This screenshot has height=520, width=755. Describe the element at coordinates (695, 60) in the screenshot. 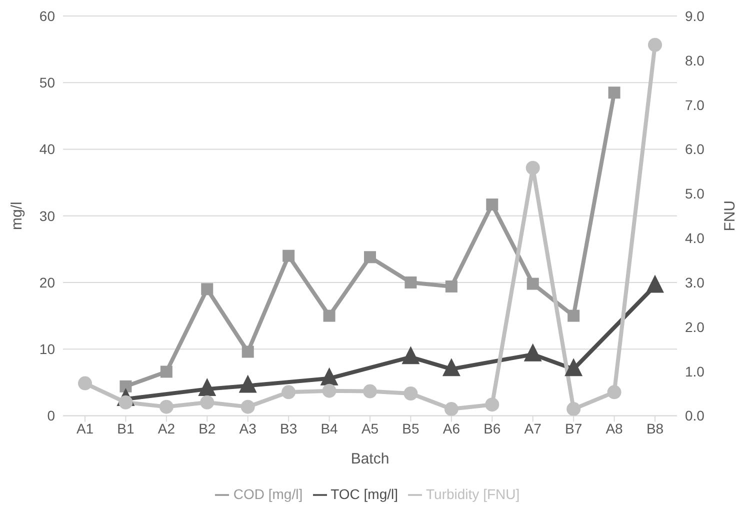

I see `y2-tick-label: 8.0` at that location.